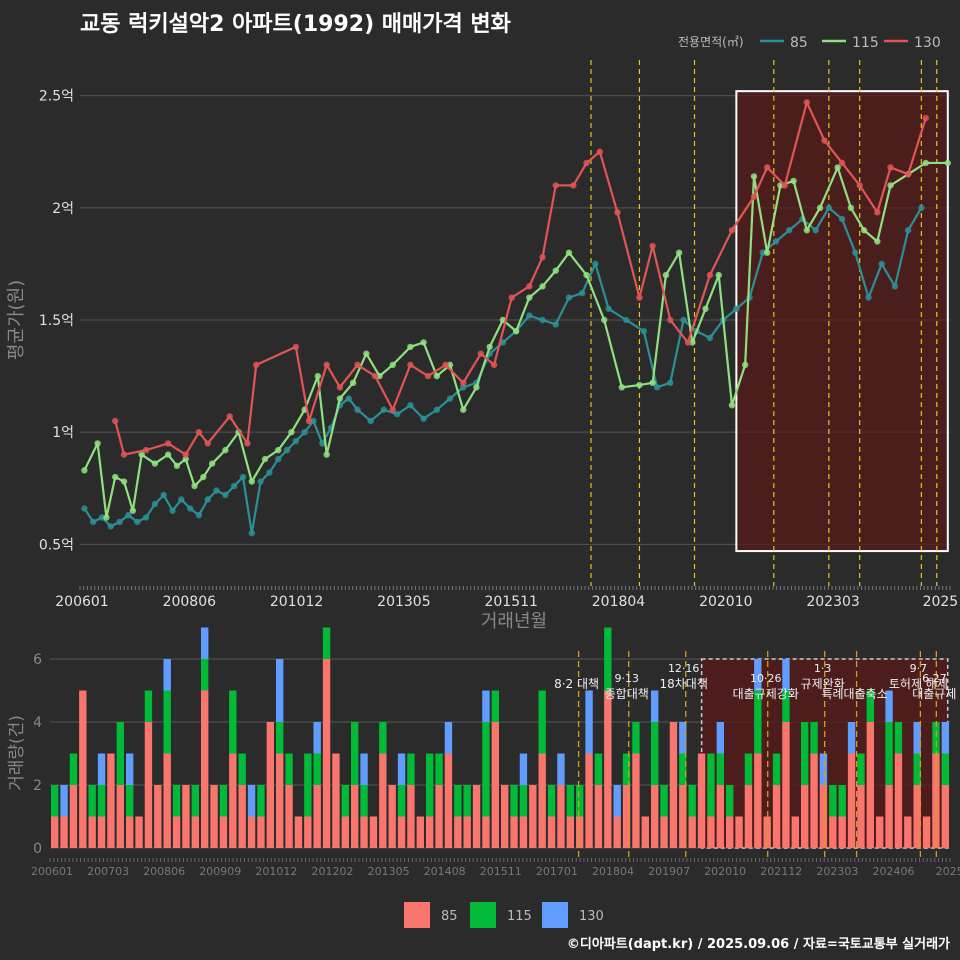 Image resolution: width=960 pixels, height=960 pixels. Describe the element at coordinates (934, 694) in the screenshot. I see `event-label-name: 대출규제` at that location.